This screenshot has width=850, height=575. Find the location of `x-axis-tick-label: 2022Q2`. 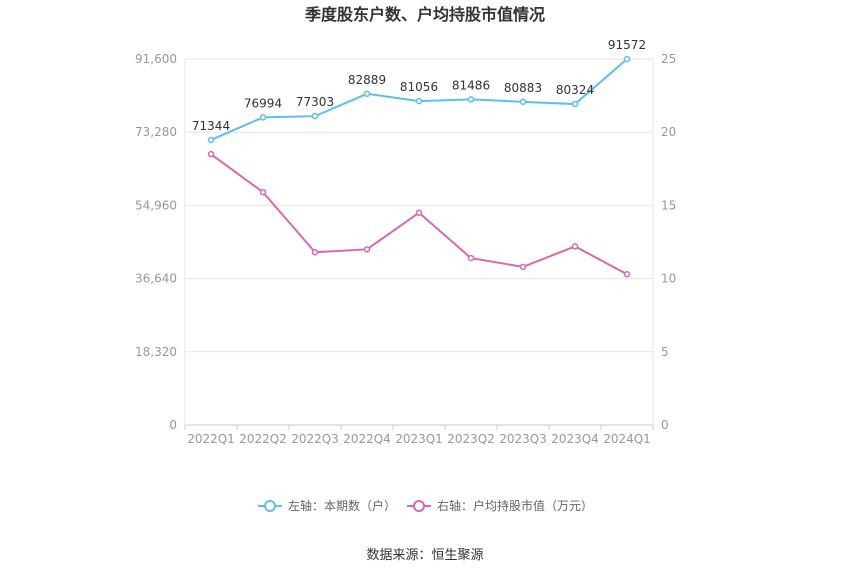

x-axis-tick-label: 2022Q2 is located at coordinates (263, 439).